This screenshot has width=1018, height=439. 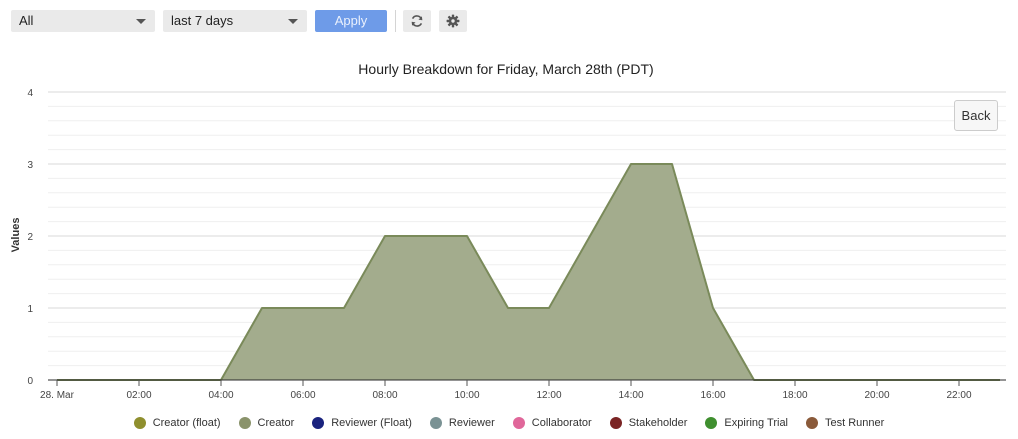 I want to click on legend-label: Reviewer (Float), so click(x=371, y=423).